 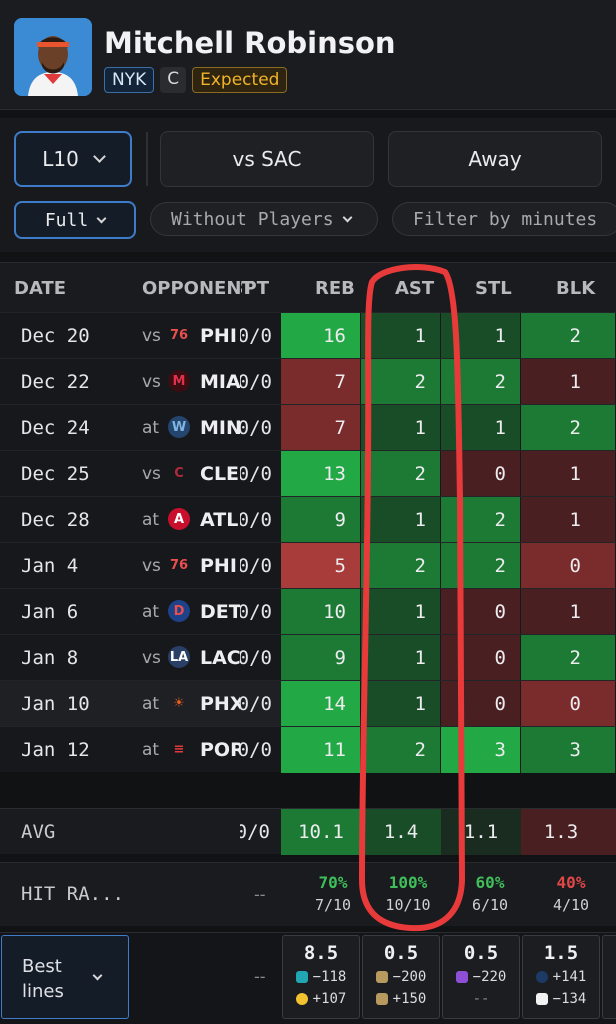 I want to click on opponent-abbr: PHX, so click(x=220, y=704).